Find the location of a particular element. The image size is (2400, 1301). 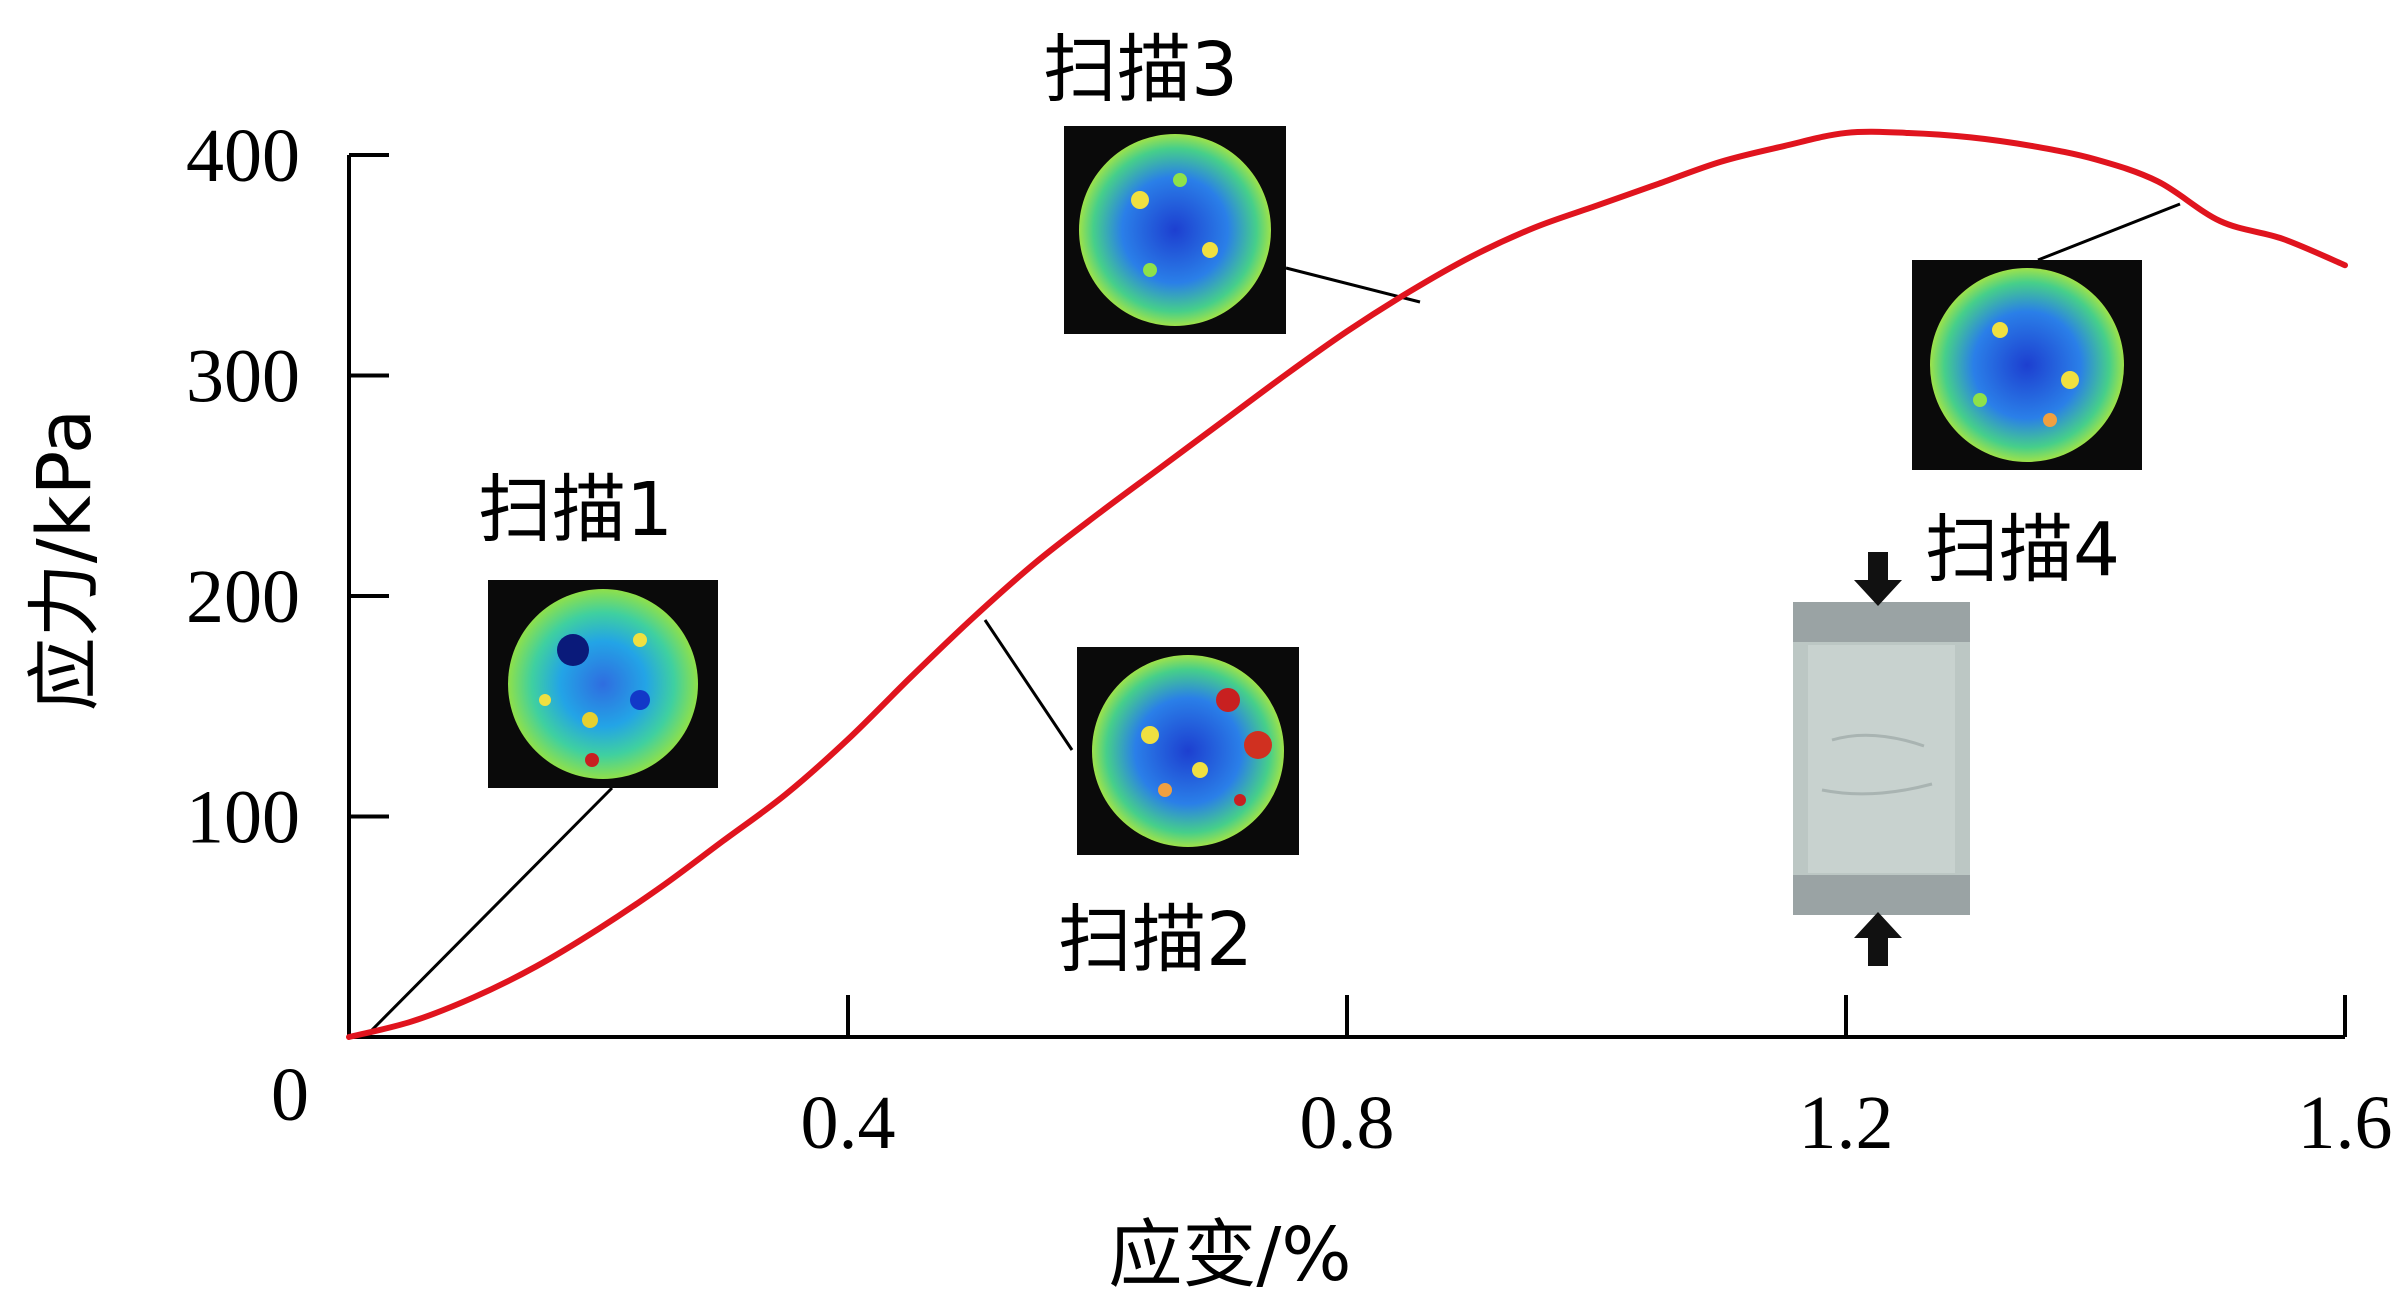

scan-1-image is located at coordinates (603, 684).